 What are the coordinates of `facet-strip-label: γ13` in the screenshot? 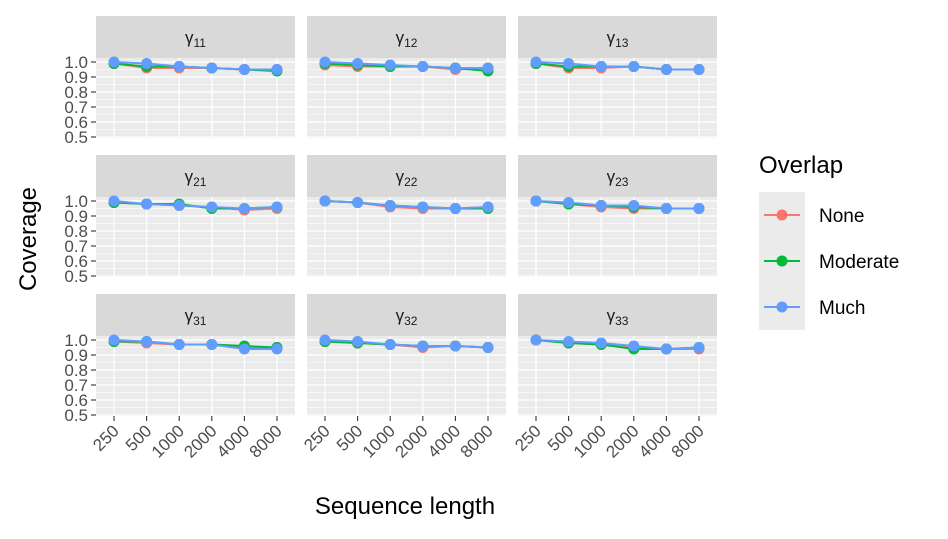 It's located at (618, 39).